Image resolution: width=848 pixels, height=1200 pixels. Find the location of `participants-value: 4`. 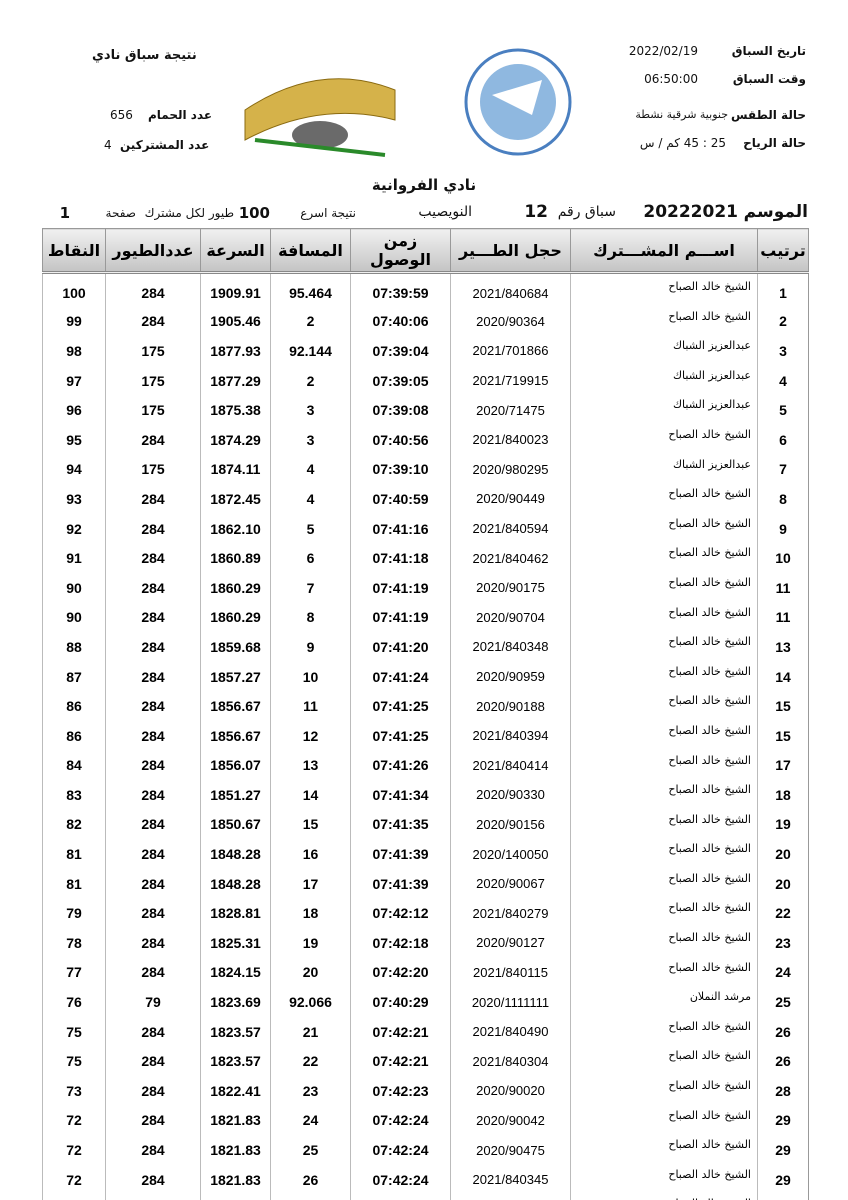

participants-value: 4 is located at coordinates (108, 145).